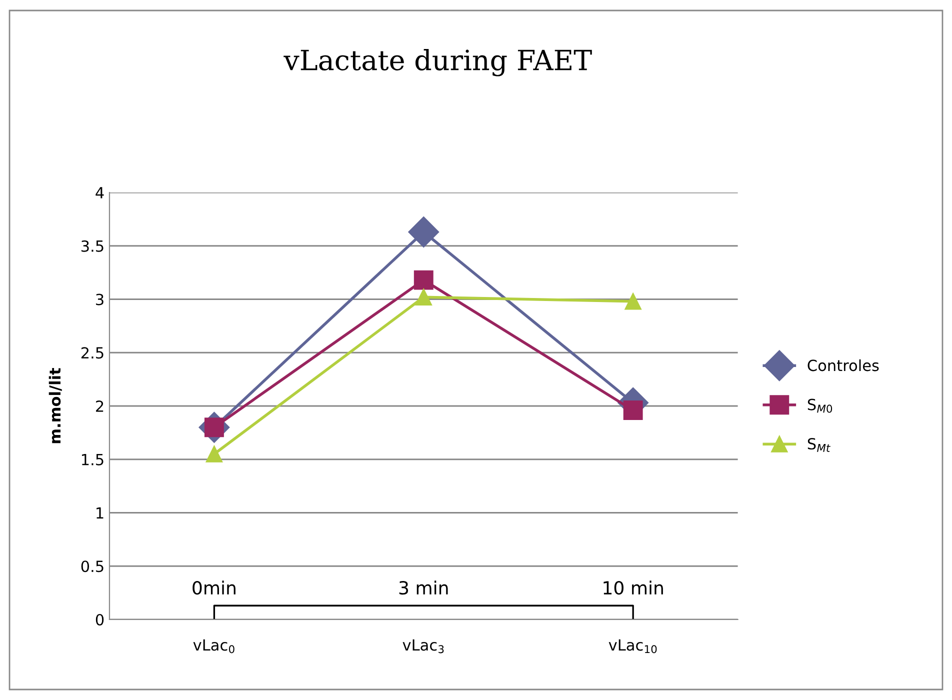 The image size is (952, 700). What do you see at coordinates (100, 620) in the screenshot?
I see `y-tick-label: 0` at bounding box center [100, 620].